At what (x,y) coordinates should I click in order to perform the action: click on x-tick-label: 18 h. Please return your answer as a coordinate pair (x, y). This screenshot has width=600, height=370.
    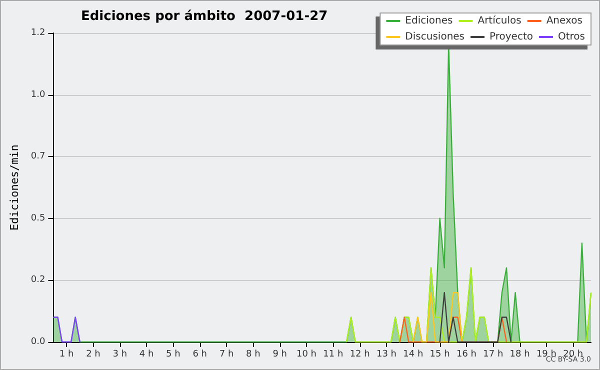
    Looking at the image, I should click on (520, 355).